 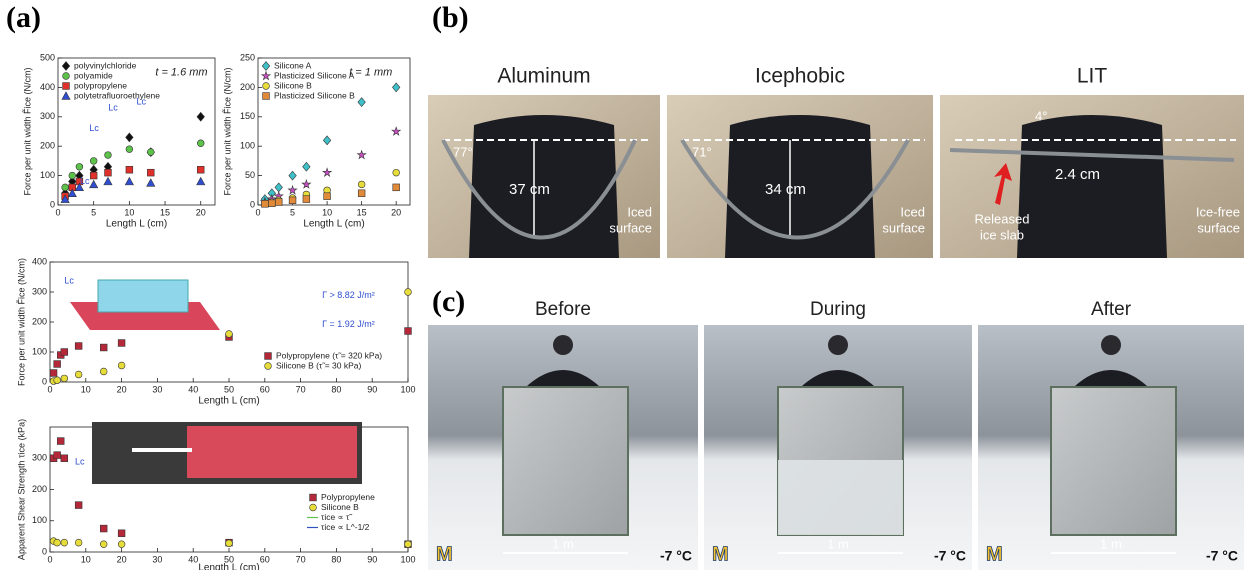 What do you see at coordinates (193, 389) in the screenshot?
I see `x-tick-label: 40` at bounding box center [193, 389].